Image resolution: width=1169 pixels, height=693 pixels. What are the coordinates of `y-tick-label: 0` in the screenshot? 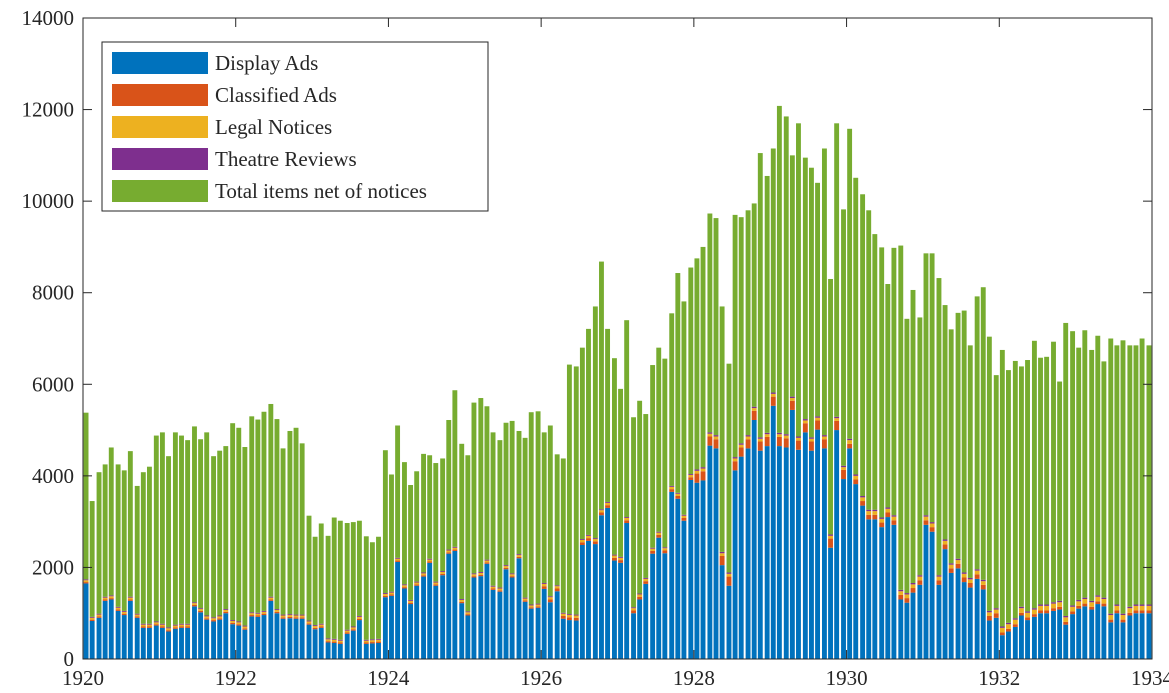 It's located at (69, 659).